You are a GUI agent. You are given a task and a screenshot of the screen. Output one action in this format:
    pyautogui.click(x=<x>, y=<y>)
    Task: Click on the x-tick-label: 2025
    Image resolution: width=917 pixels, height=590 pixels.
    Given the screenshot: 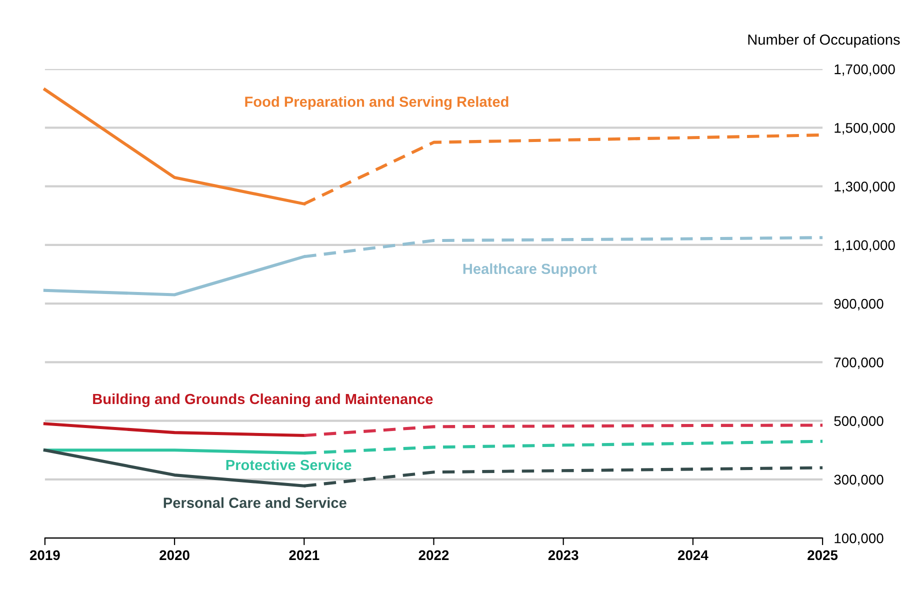 What is the action you would take?
    pyautogui.click(x=823, y=555)
    